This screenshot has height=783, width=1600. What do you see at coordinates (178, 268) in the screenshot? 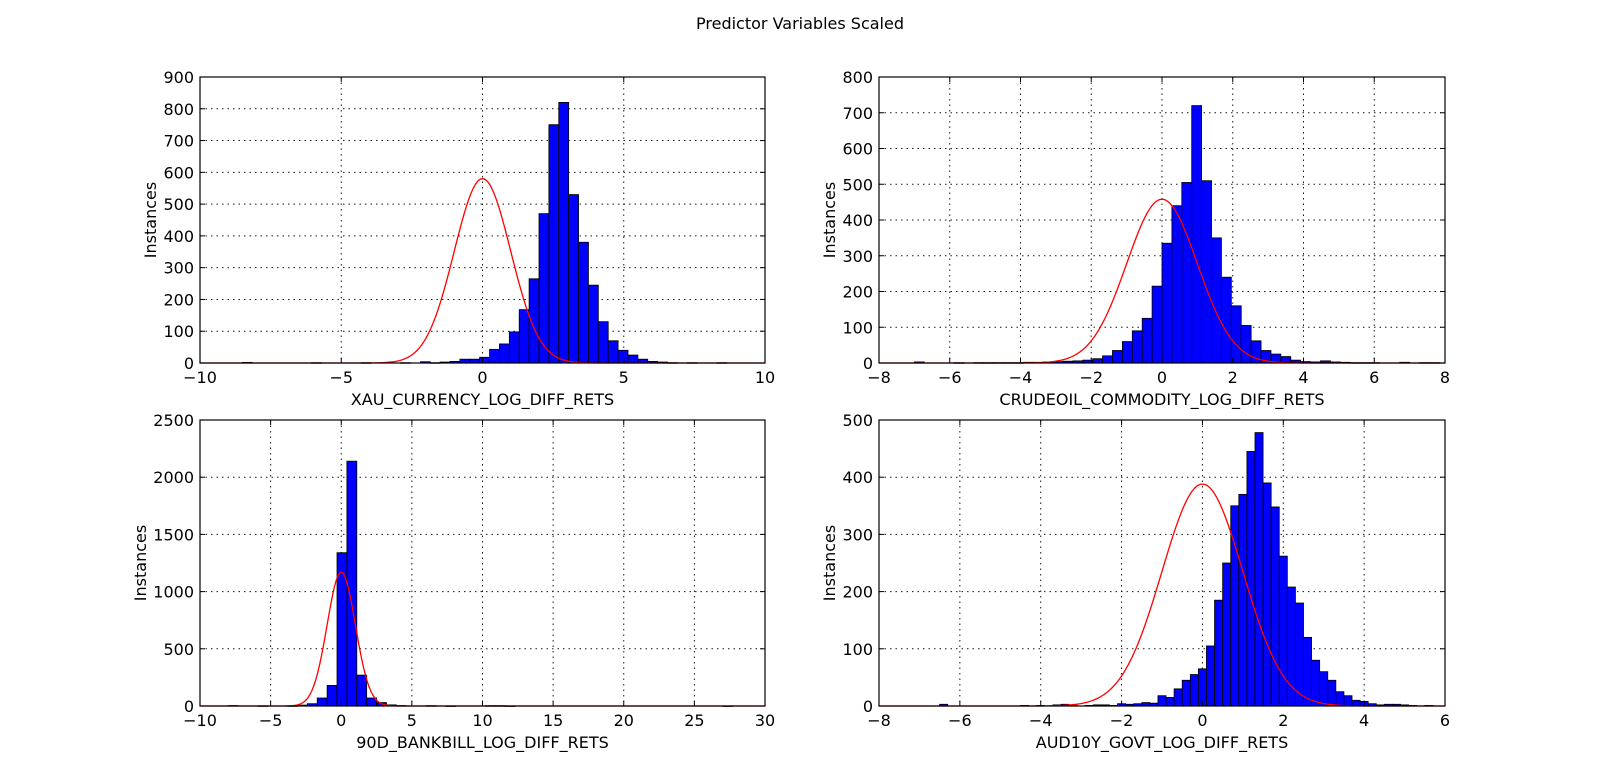
I see `chart-0-ytick-label-3: 300` at bounding box center [178, 268].